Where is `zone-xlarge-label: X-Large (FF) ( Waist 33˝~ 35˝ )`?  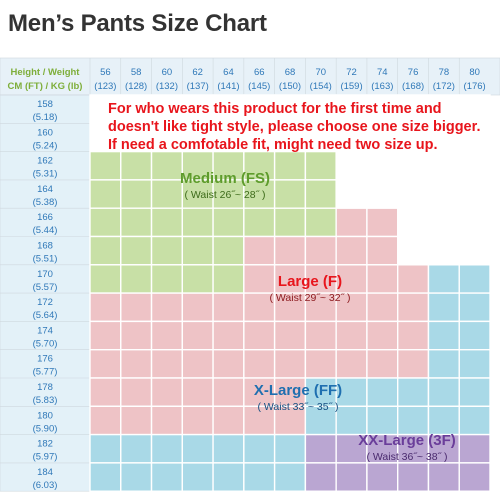 zone-xlarge-label: X-Large (FF) ( Waist 33˝~ 35˝ ) is located at coordinates (298, 397).